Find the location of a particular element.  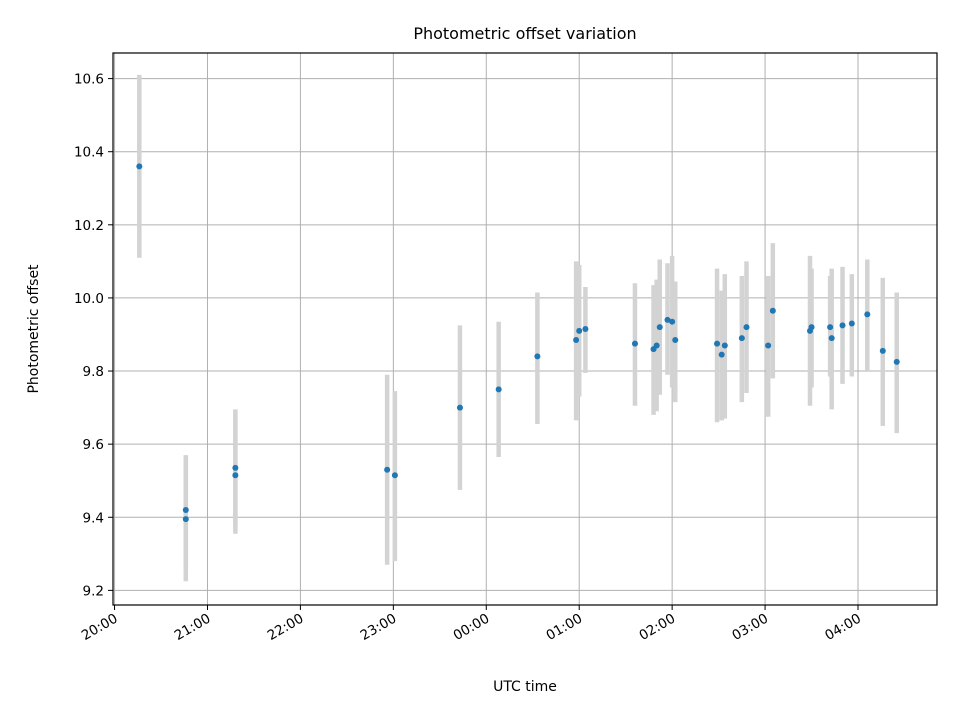

y-tick-label: 9.4 is located at coordinates (93, 518).